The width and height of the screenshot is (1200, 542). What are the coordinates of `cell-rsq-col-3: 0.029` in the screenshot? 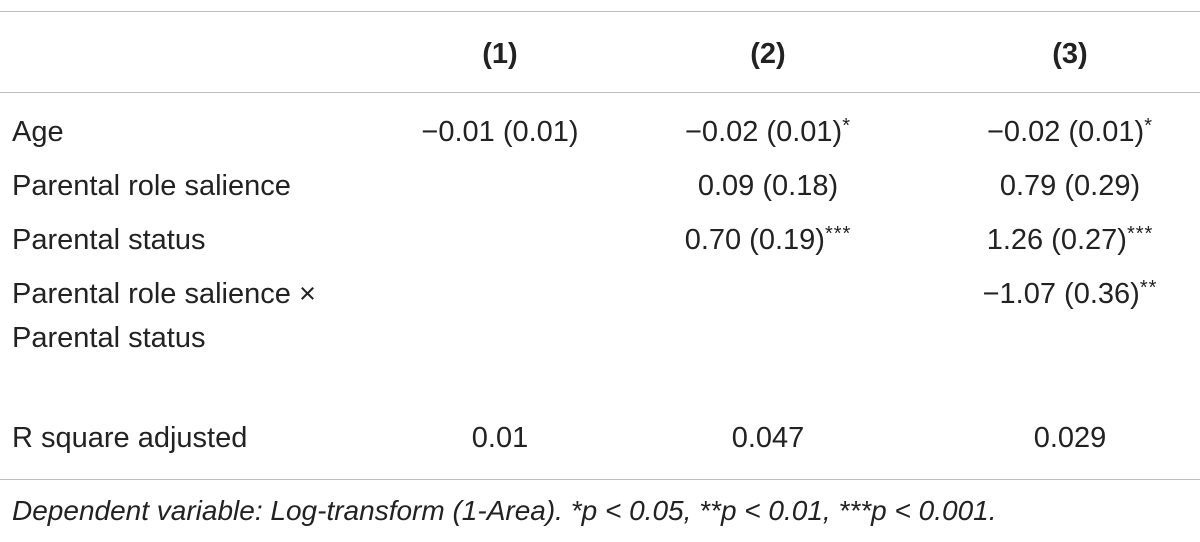 It's located at (1070, 438).